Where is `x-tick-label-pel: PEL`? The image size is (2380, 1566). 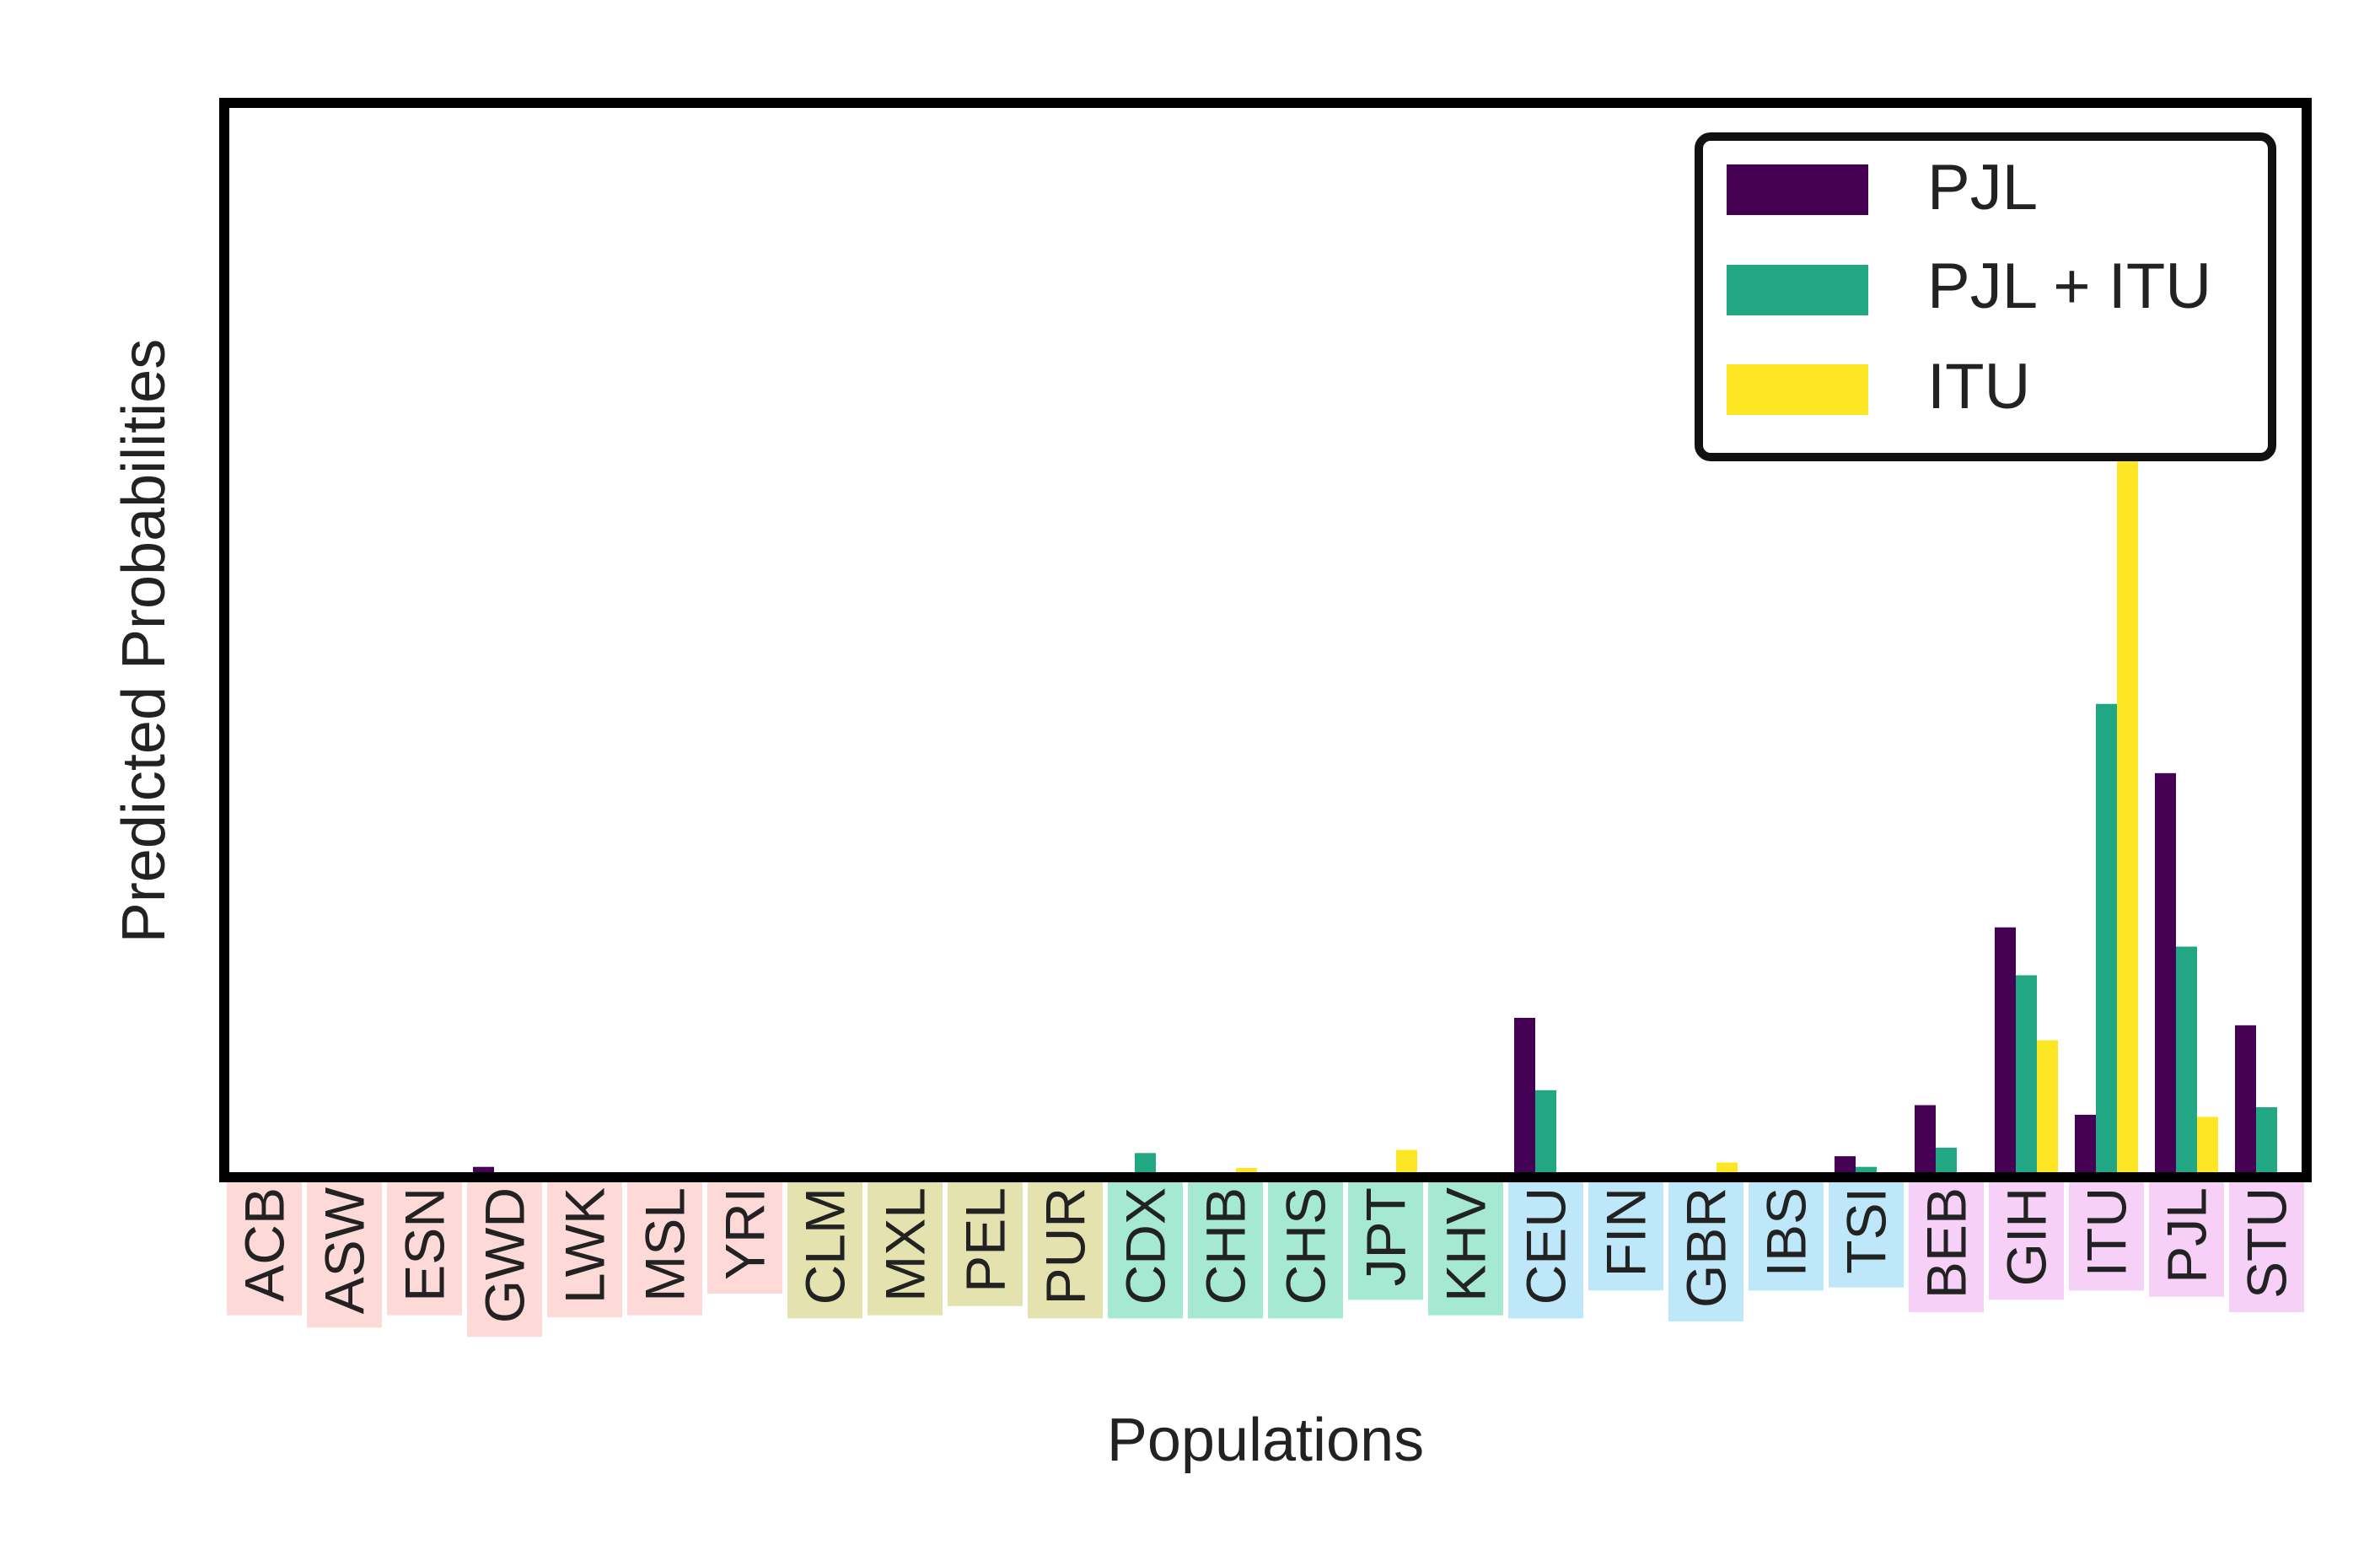
x-tick-label-pel: PEL is located at coordinates (985, 1240).